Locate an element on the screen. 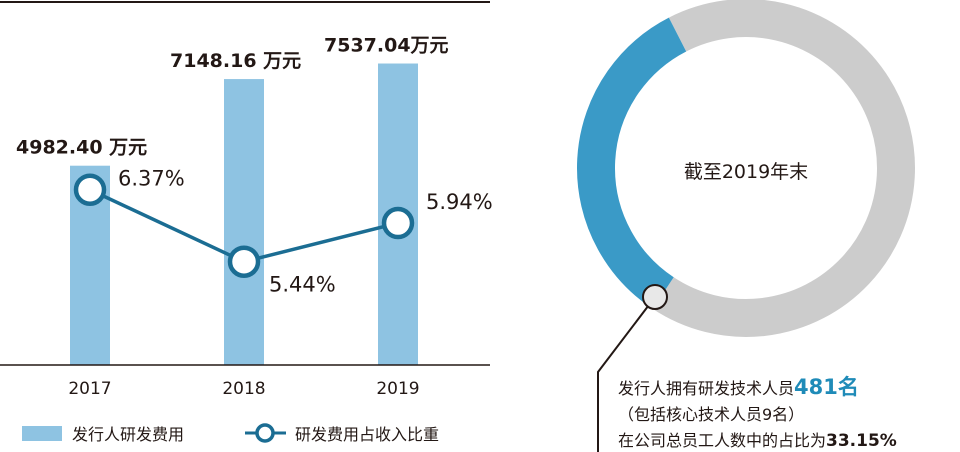 Image resolution: width=960 pixels, height=452 pixels. bar-2018 is located at coordinates (244, 222).